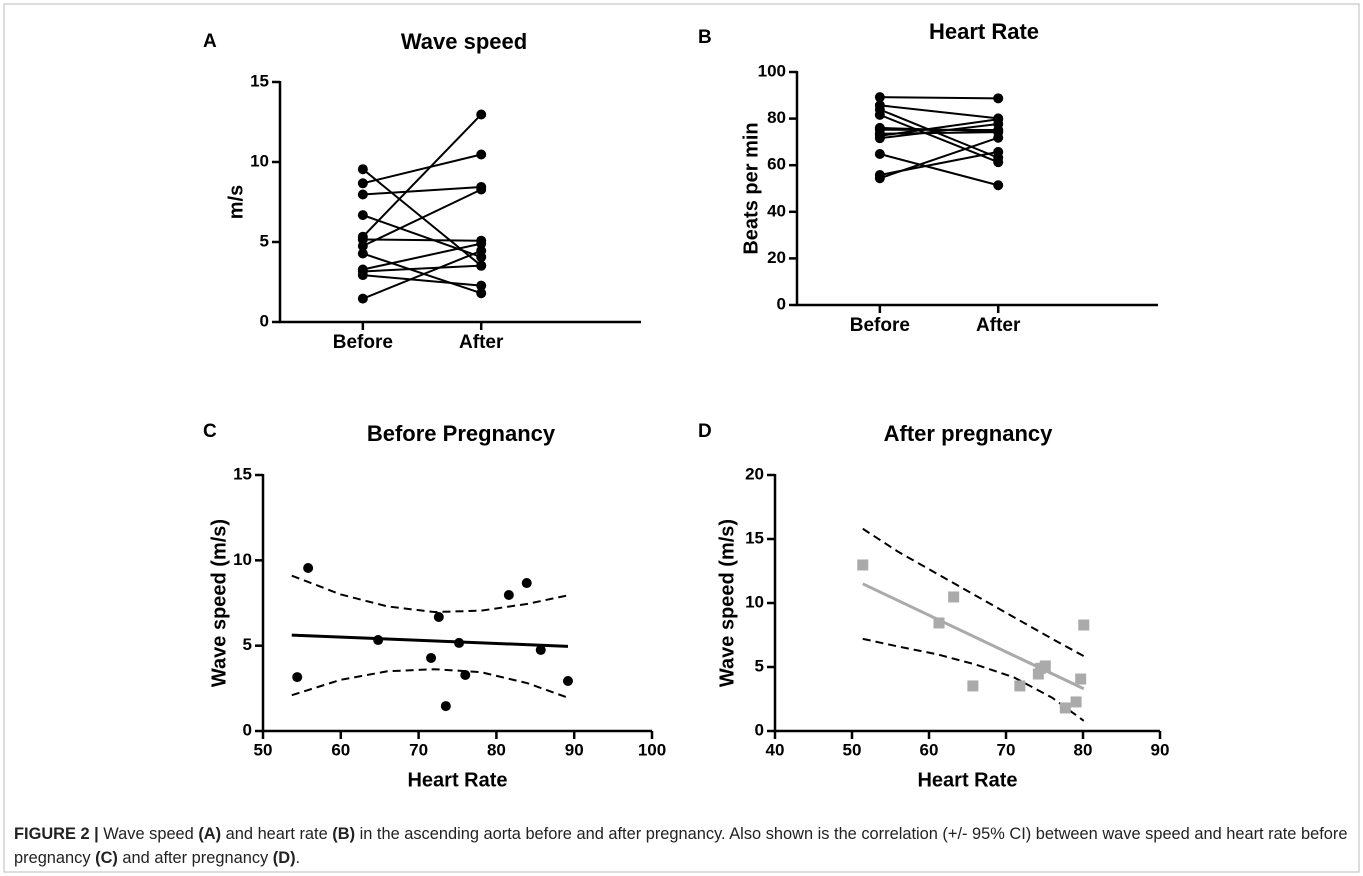 The image size is (1363, 876). I want to click on x-tick-label: 100, so click(652, 749).